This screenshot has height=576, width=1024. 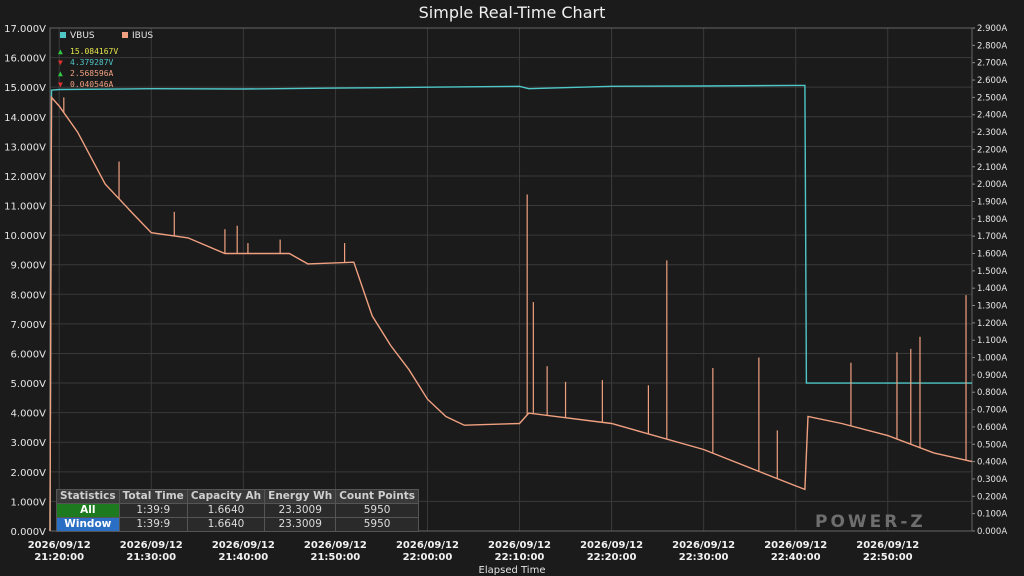 I want to click on y-left-tick-label: 12.000V, so click(x=25, y=177).